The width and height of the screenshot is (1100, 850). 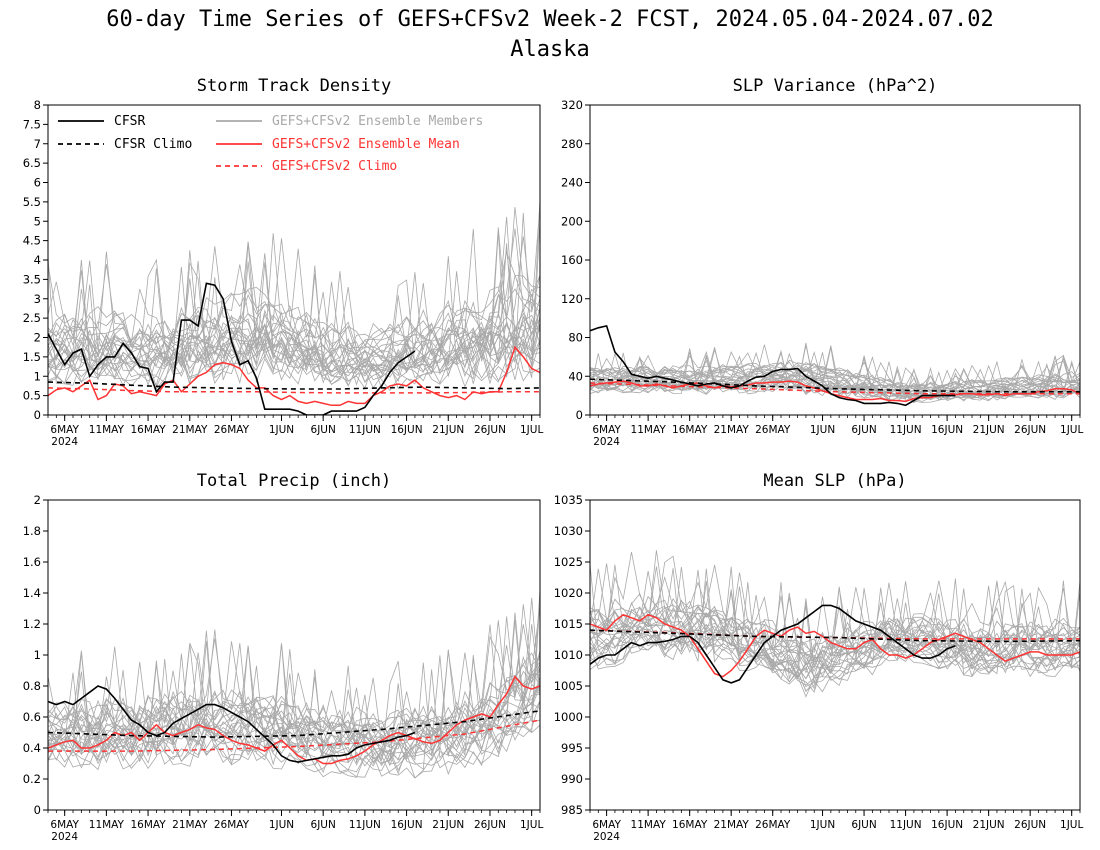 I want to click on y-tick-label: 1010, so click(x=568, y=655).